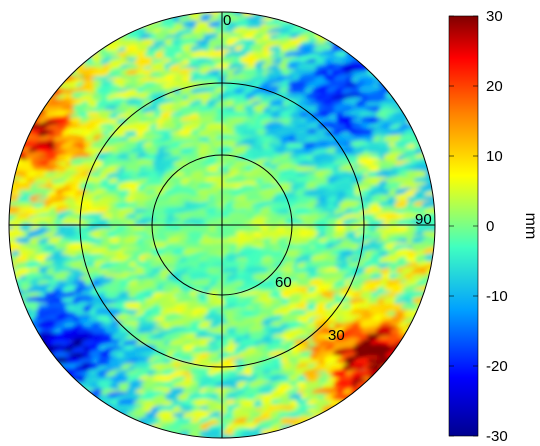 This screenshot has height=446, width=540. Describe the element at coordinates (494, 156) in the screenshot. I see `colorbar-tick-label: 10` at that location.